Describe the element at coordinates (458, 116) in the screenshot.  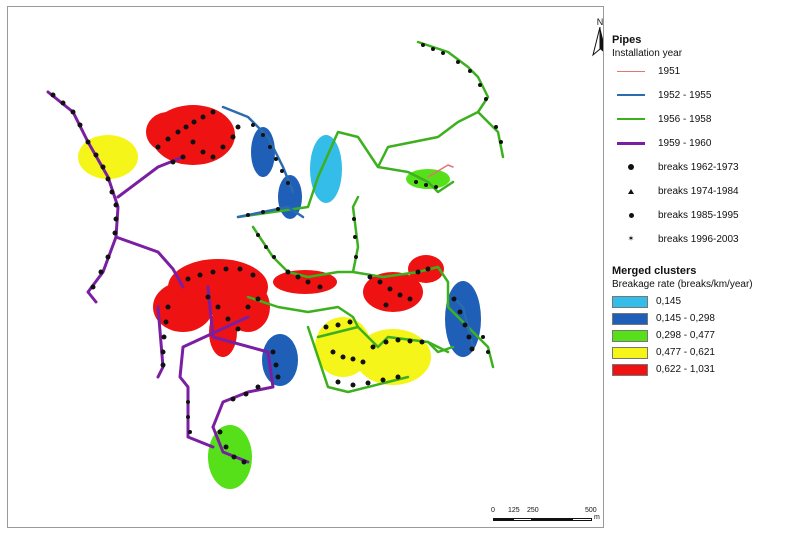
I see `breaks-green-ne` at that location.